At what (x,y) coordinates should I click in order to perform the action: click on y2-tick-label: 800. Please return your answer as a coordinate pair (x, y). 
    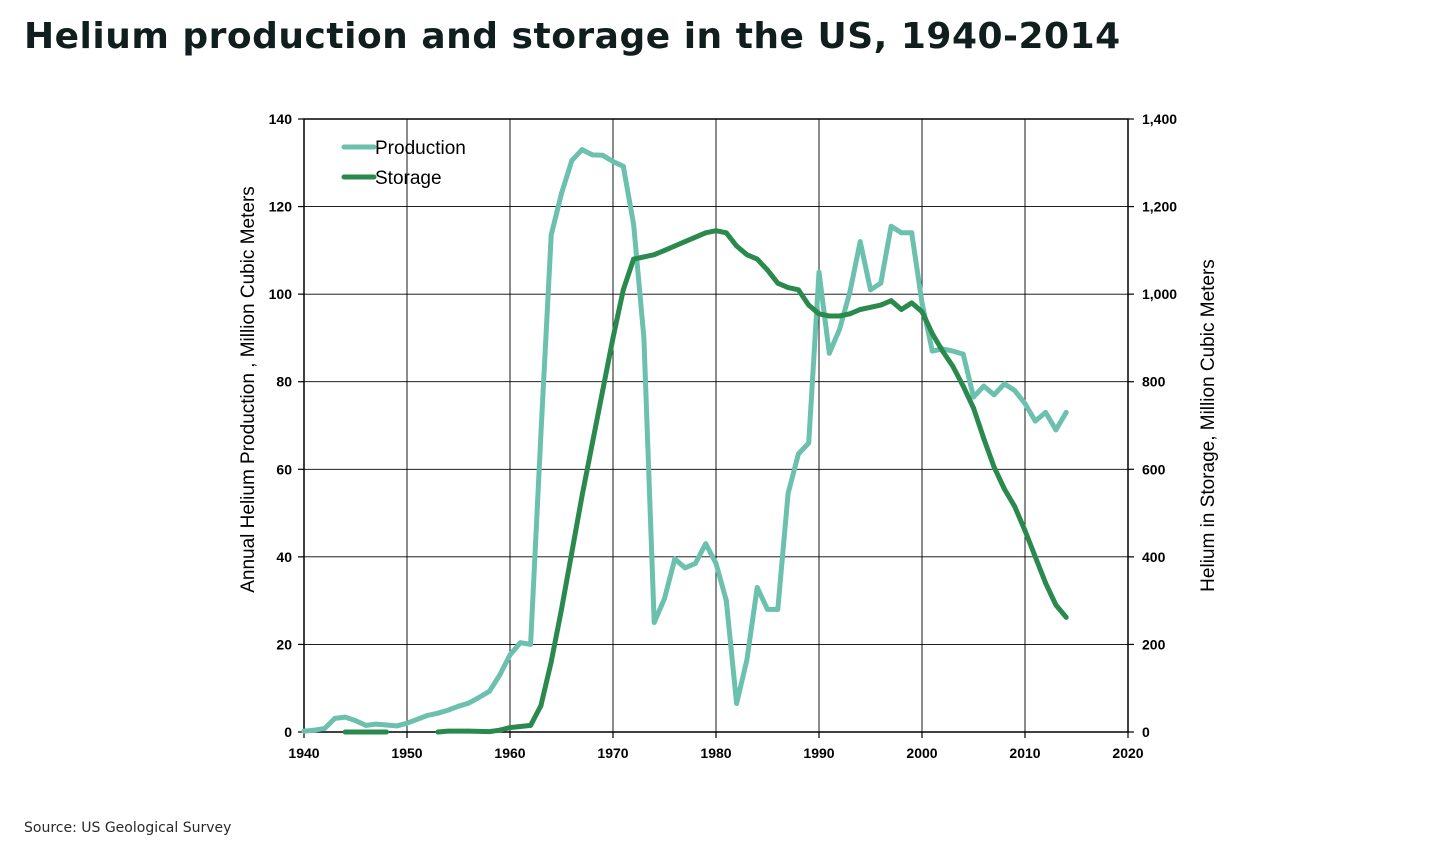
    Looking at the image, I should click on (1154, 382).